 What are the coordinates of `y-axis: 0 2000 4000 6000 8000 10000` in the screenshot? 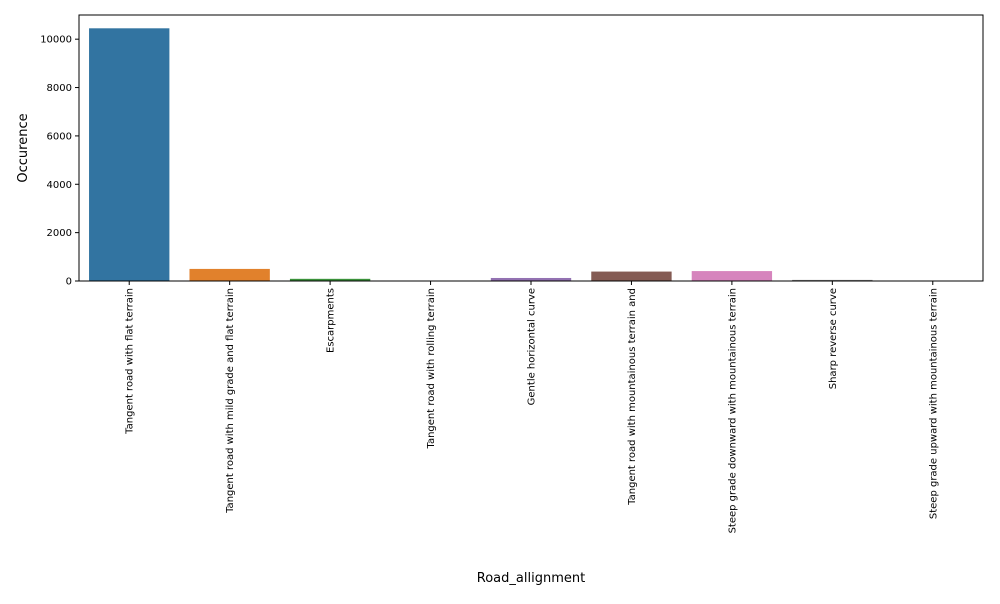 It's located at (59, 161).